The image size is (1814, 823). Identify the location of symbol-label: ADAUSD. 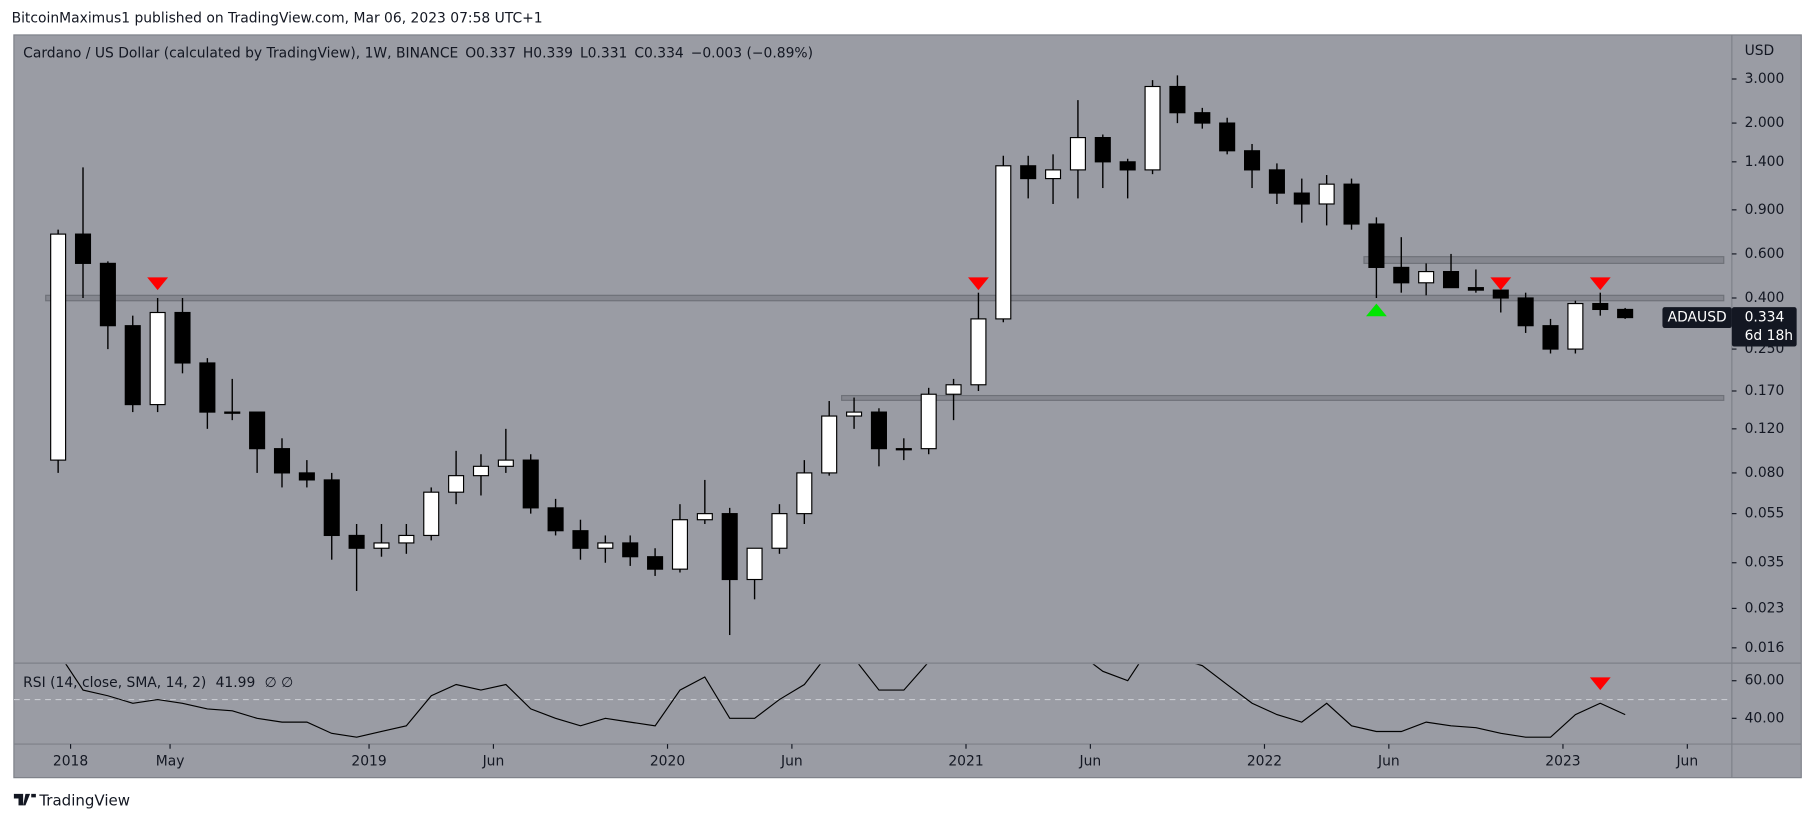
(1697, 318).